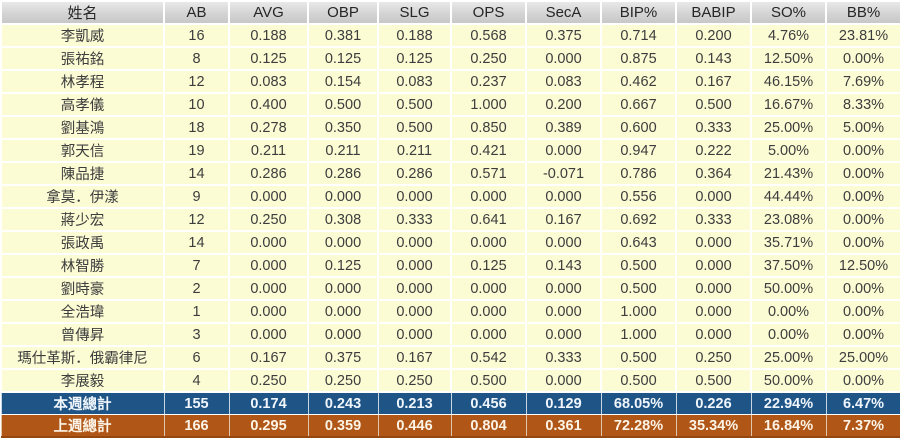 The image size is (900, 438). Describe the element at coordinates (638, 311) in the screenshot. I see `stat-cell: 1.000` at that location.